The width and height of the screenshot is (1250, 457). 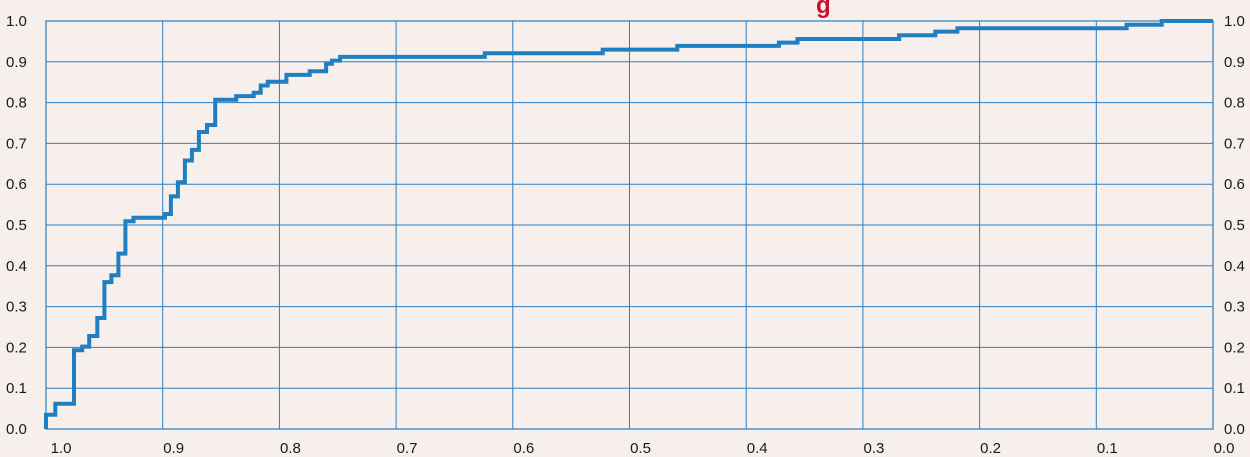 What do you see at coordinates (523, 448) in the screenshot?
I see `x-tick-label: 0.6` at bounding box center [523, 448].